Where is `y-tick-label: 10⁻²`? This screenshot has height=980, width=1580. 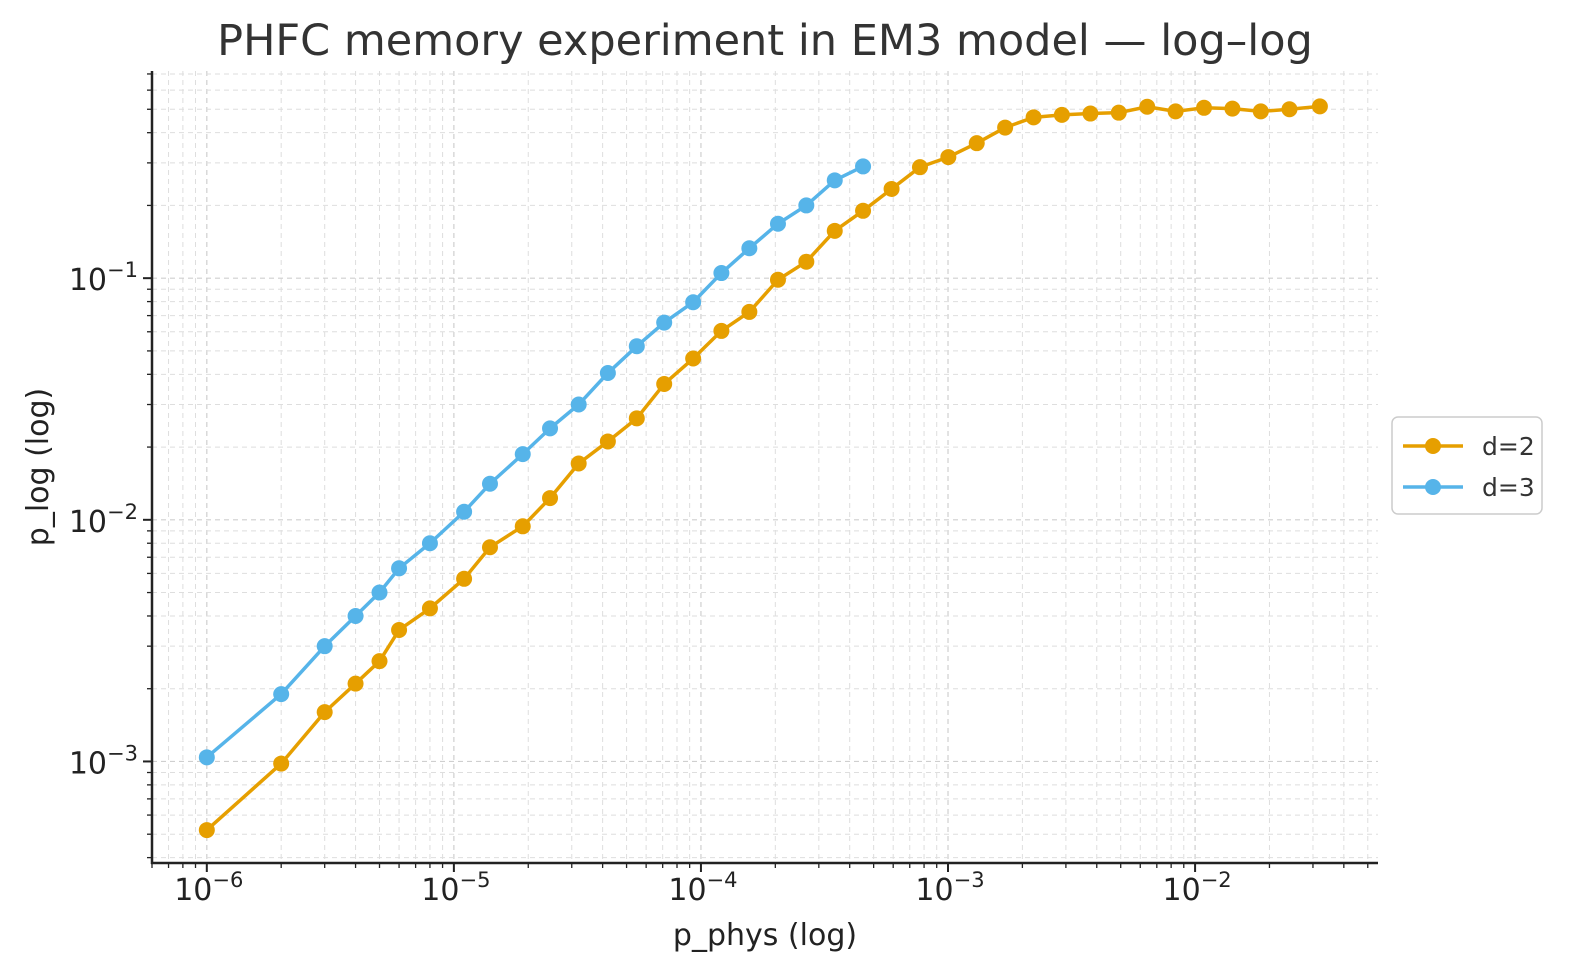
y-tick-label: 10⁻² is located at coordinates (103, 520).